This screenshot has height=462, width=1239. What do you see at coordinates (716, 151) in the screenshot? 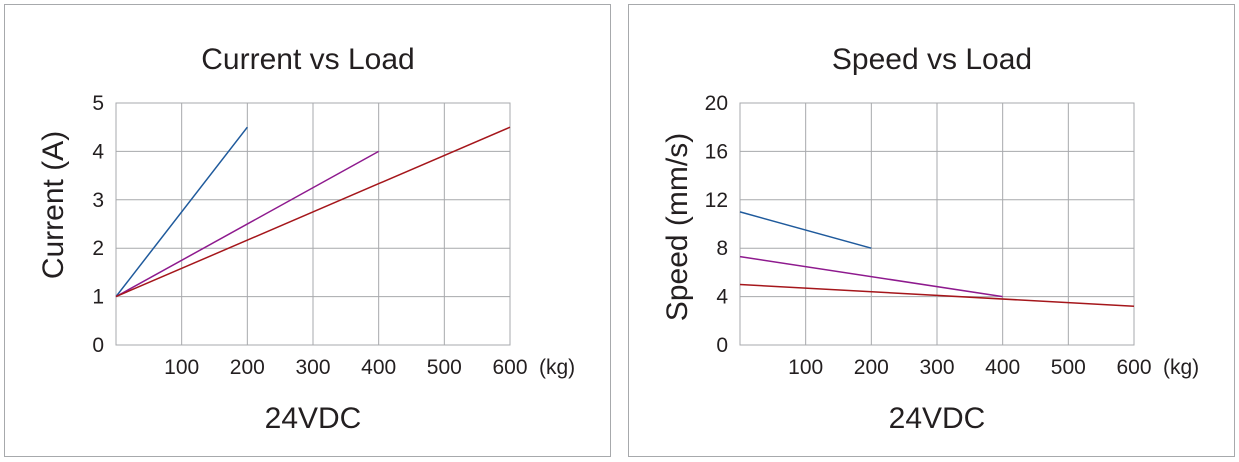
I see `y-tick-label: 16` at bounding box center [716, 151].